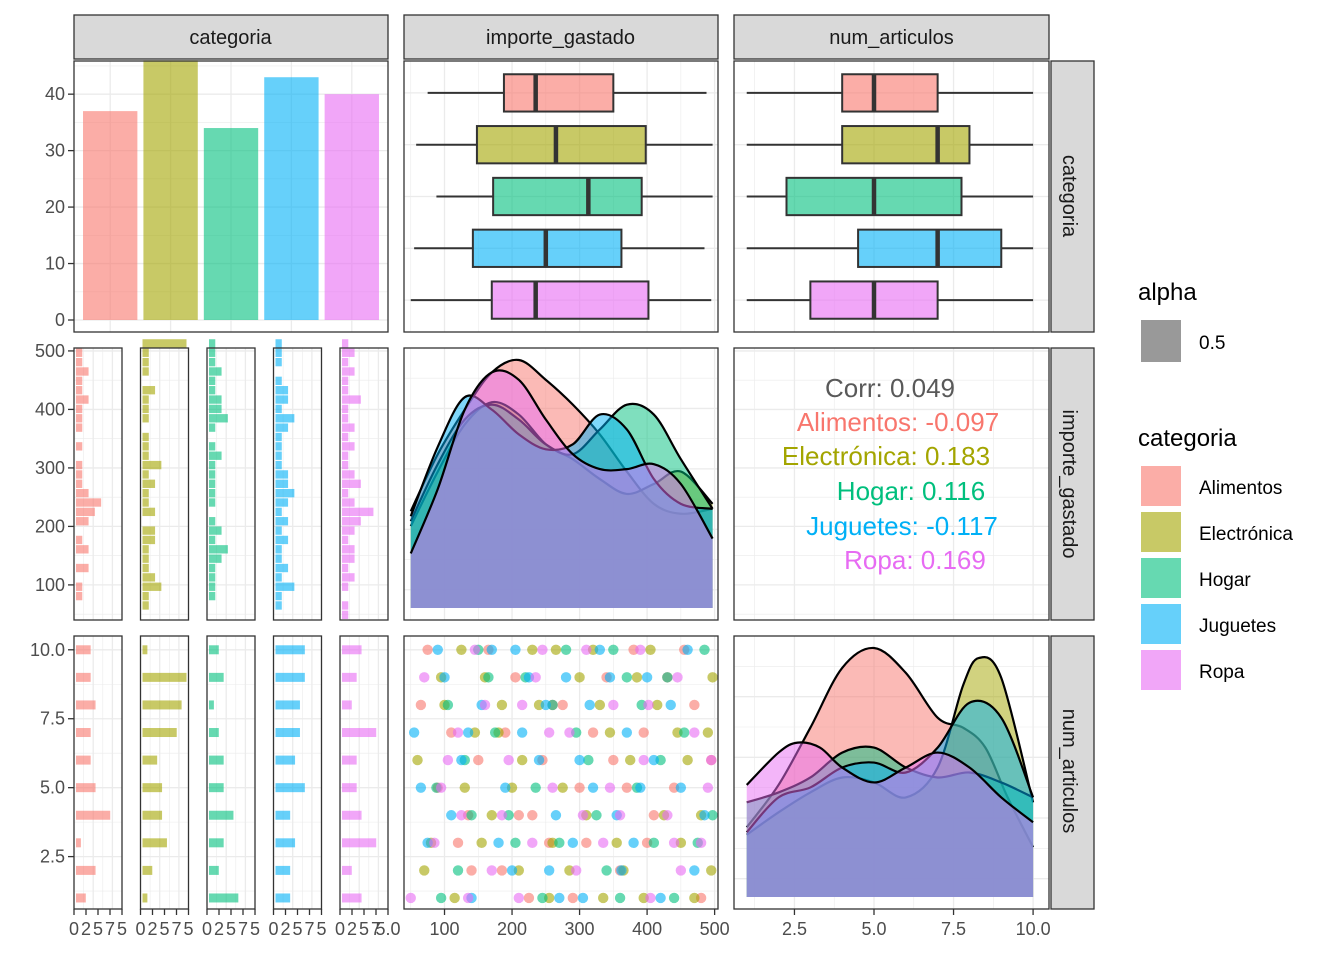 The width and height of the screenshot is (1344, 960). I want to click on x-tick-label: 0, so click(273, 929).